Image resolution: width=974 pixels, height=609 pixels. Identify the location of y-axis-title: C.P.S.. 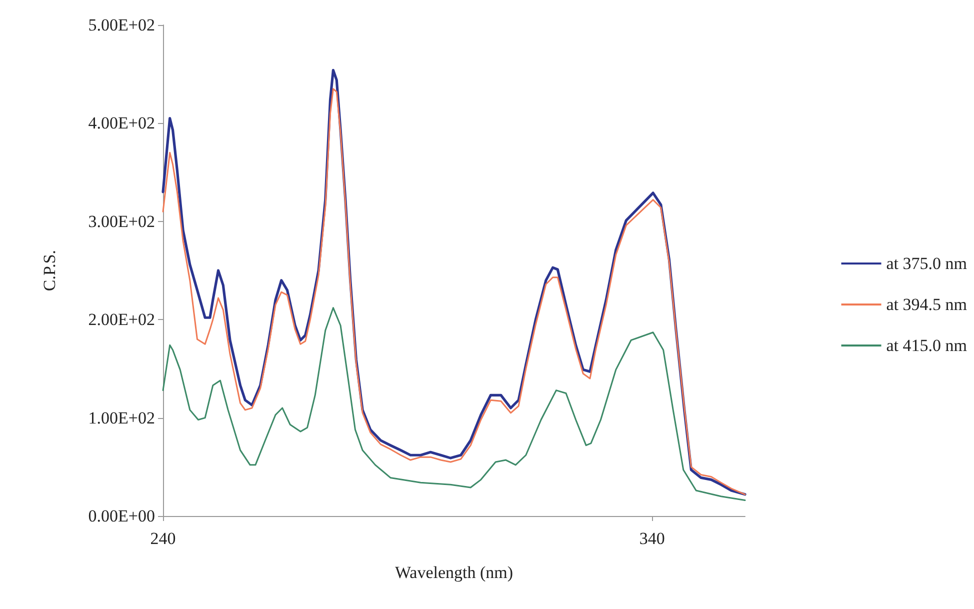
(49, 271).